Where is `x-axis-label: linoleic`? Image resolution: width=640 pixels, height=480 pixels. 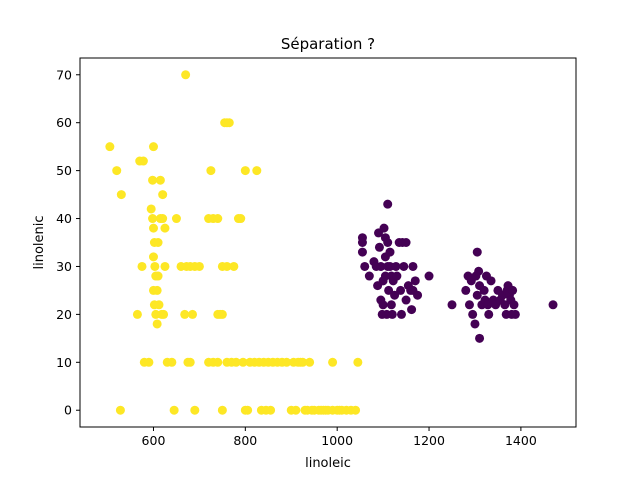
x-axis-label: linoleic is located at coordinates (328, 463).